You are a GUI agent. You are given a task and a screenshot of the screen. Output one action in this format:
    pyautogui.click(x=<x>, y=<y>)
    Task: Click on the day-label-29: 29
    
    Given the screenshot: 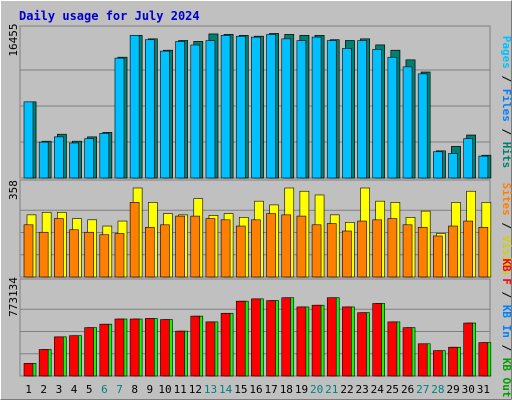 What is the action you would take?
    pyautogui.click(x=452, y=389)
    